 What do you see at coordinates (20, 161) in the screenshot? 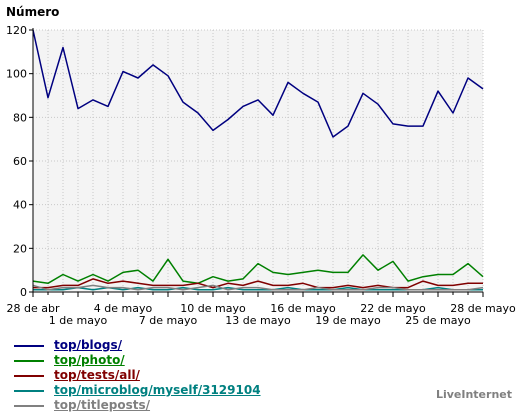
I see `y-tick-label: 60` at bounding box center [20, 161].